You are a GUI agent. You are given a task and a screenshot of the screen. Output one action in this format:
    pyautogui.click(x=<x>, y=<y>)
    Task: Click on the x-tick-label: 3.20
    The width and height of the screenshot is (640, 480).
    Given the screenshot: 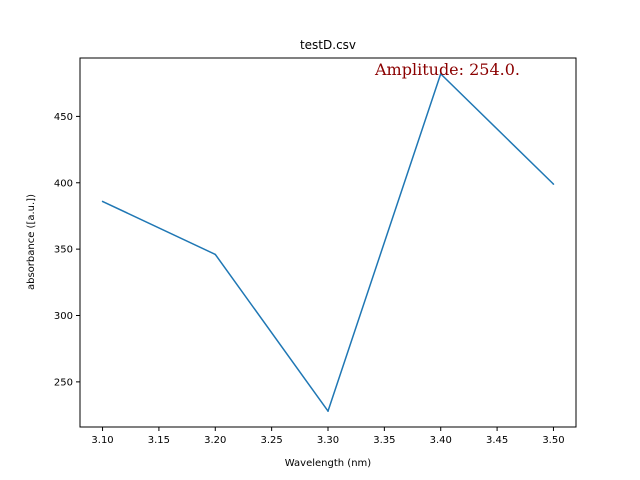 What is the action you would take?
    pyautogui.click(x=215, y=440)
    